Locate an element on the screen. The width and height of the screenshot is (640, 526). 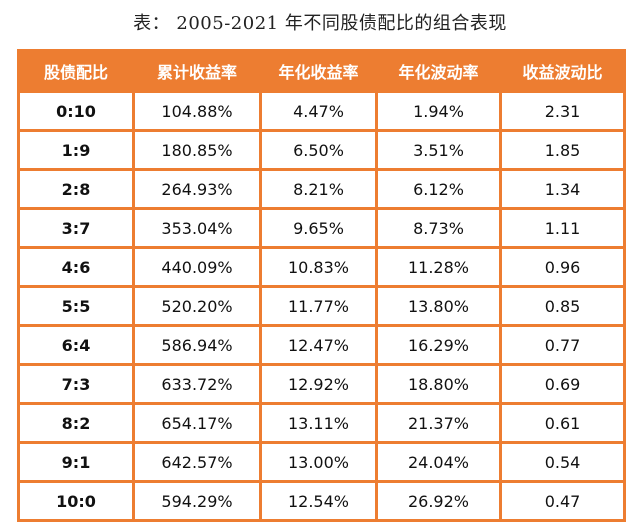
annual-return-cell: 4.47% is located at coordinates (318, 111).